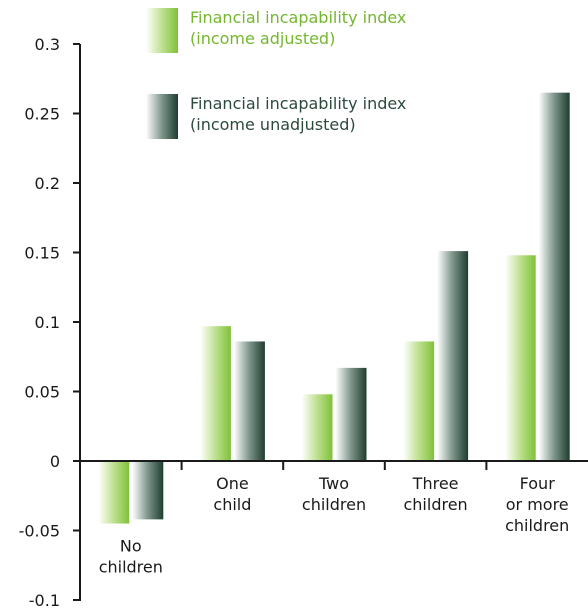 The width and height of the screenshot is (588, 611). What do you see at coordinates (44, 600) in the screenshot?
I see `y-tick-label: -0.1` at bounding box center [44, 600].